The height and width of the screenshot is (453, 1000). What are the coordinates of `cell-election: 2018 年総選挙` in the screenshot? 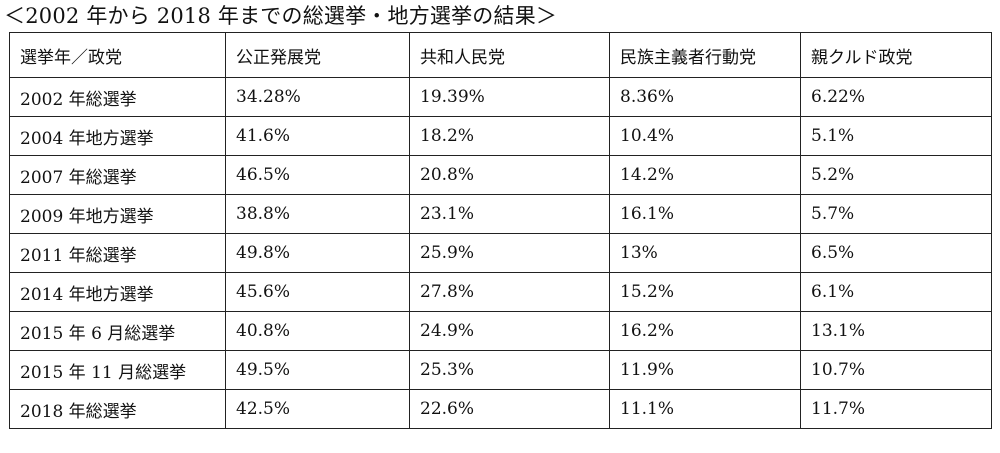 It's located at (117, 409).